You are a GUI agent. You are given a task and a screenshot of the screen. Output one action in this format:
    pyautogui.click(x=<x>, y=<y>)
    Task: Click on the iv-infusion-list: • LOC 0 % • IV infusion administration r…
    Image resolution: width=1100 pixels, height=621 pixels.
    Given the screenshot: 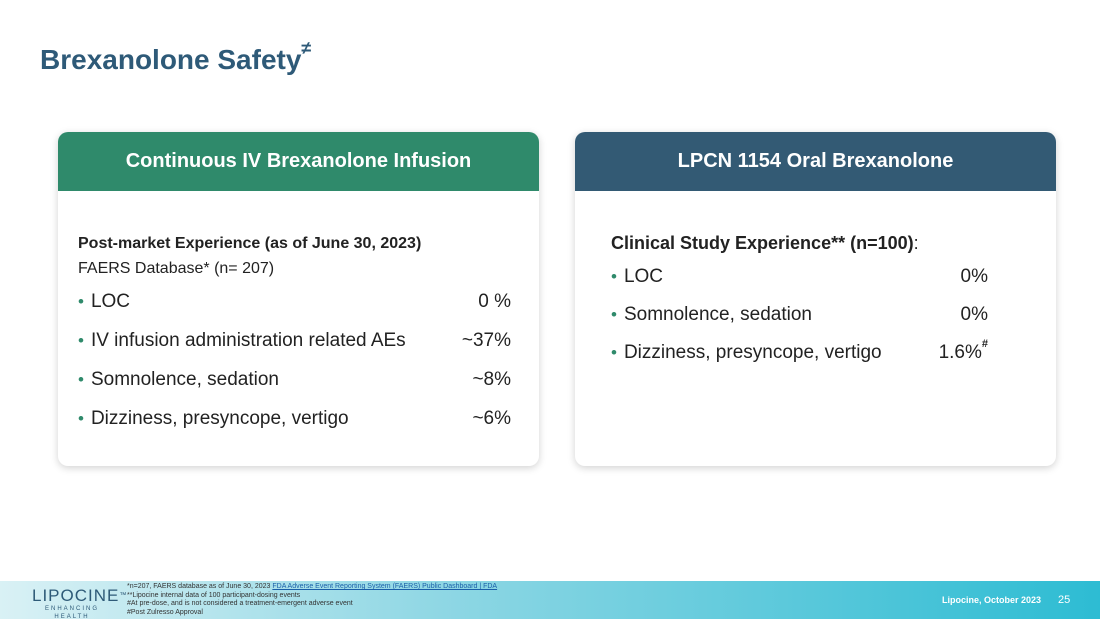 What is the action you would take?
    pyautogui.click(x=294, y=369)
    